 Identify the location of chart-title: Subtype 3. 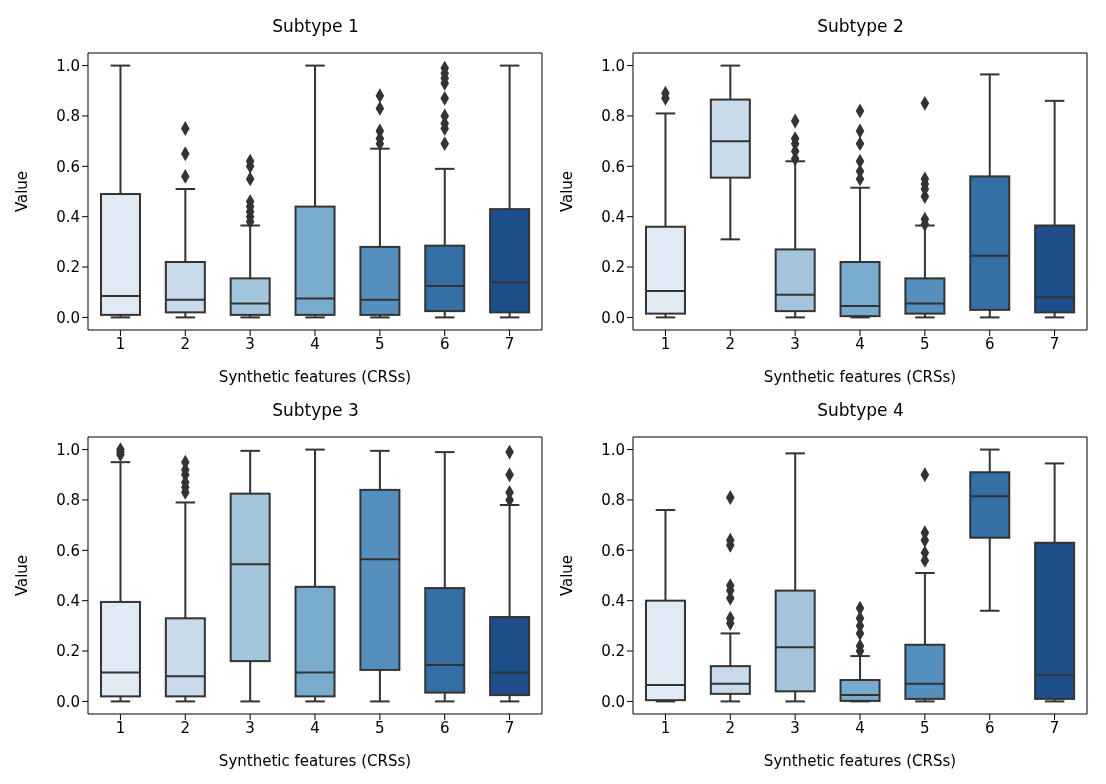
(315, 410).